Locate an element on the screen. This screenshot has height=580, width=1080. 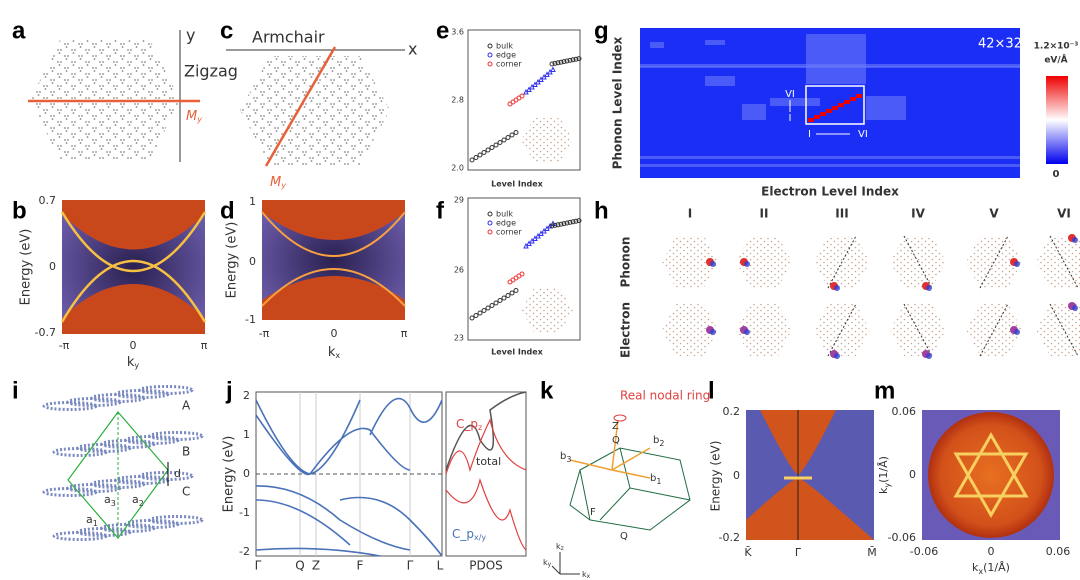
label: I is located at coordinates (809, 134).